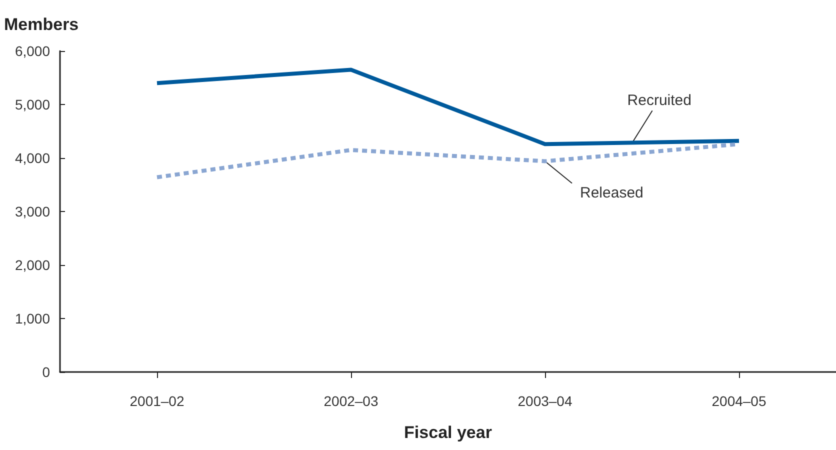  What do you see at coordinates (157, 401) in the screenshot?
I see `x-tick-label: 2001–02` at bounding box center [157, 401].